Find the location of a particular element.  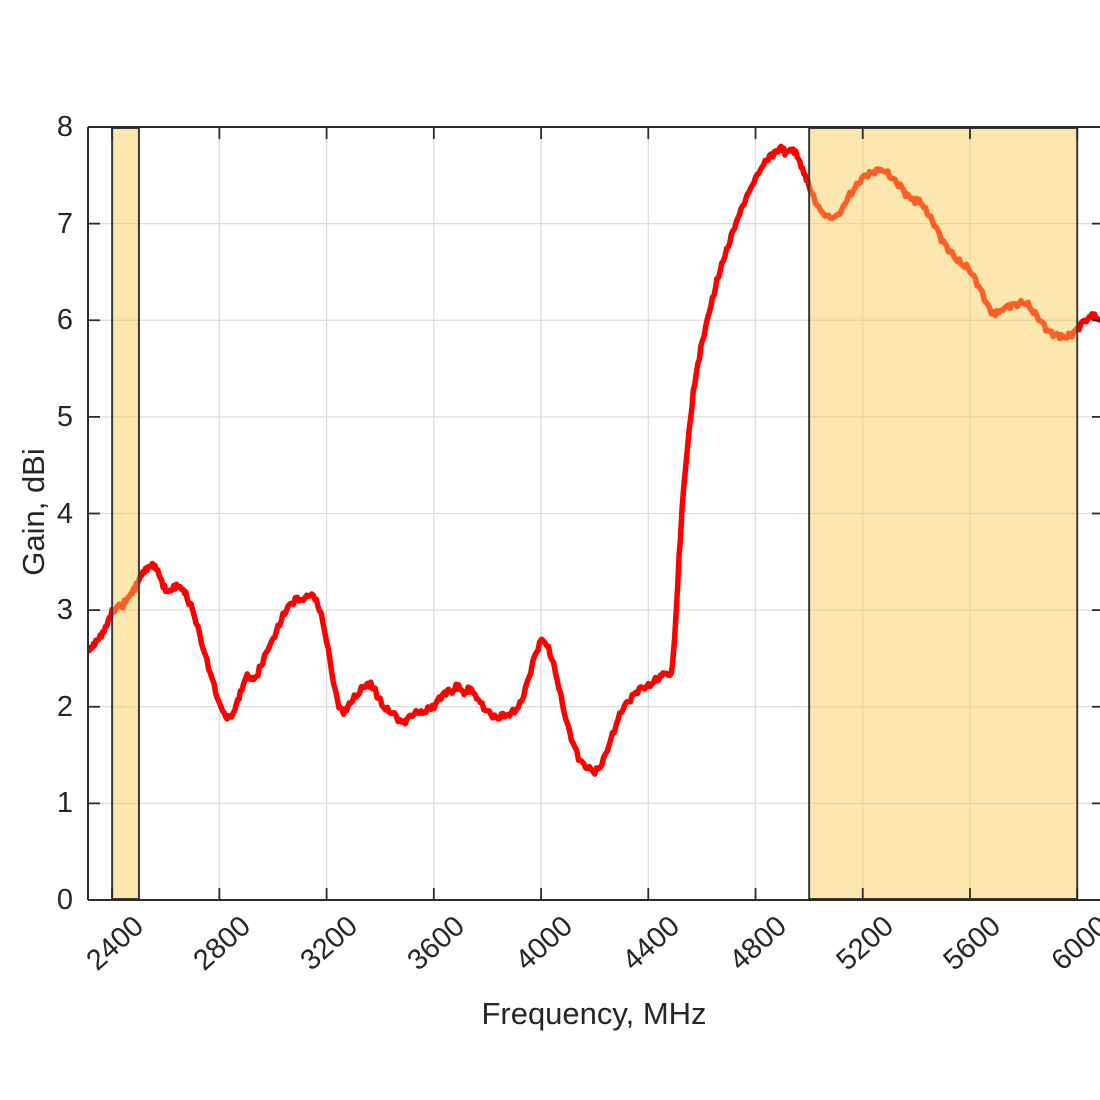

y-axis-label: Gain, dBi is located at coordinates (33, 512).